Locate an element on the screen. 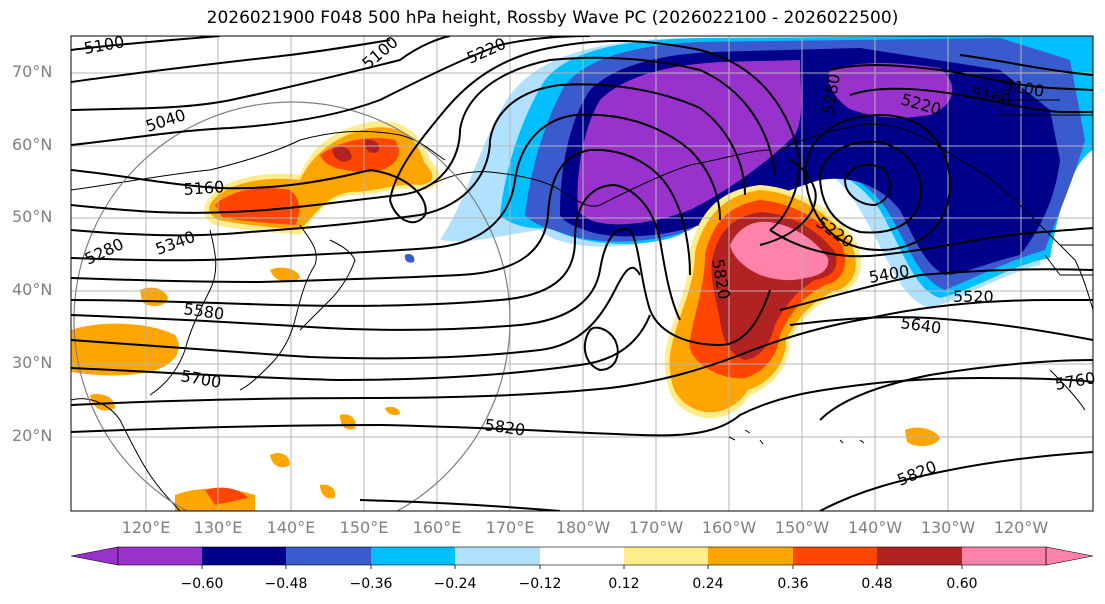 The image size is (1105, 604). colorbar-over-triangle is located at coordinates (1069, 556).